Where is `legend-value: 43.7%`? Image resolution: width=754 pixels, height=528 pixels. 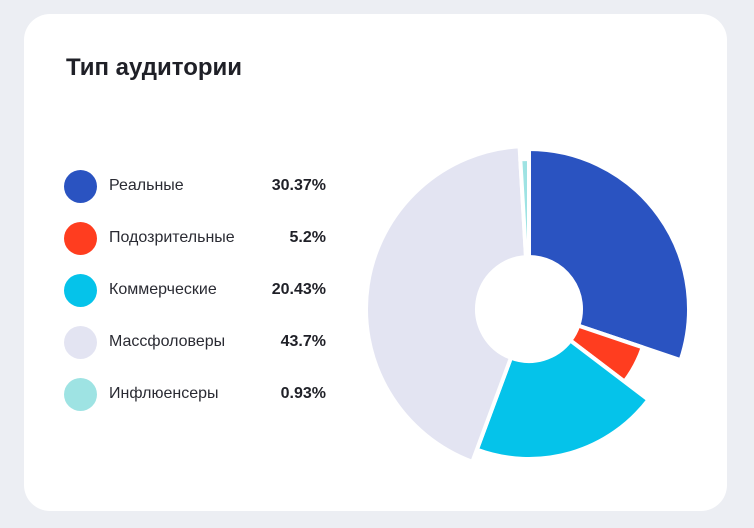
legend-value: 43.7% is located at coordinates (303, 341).